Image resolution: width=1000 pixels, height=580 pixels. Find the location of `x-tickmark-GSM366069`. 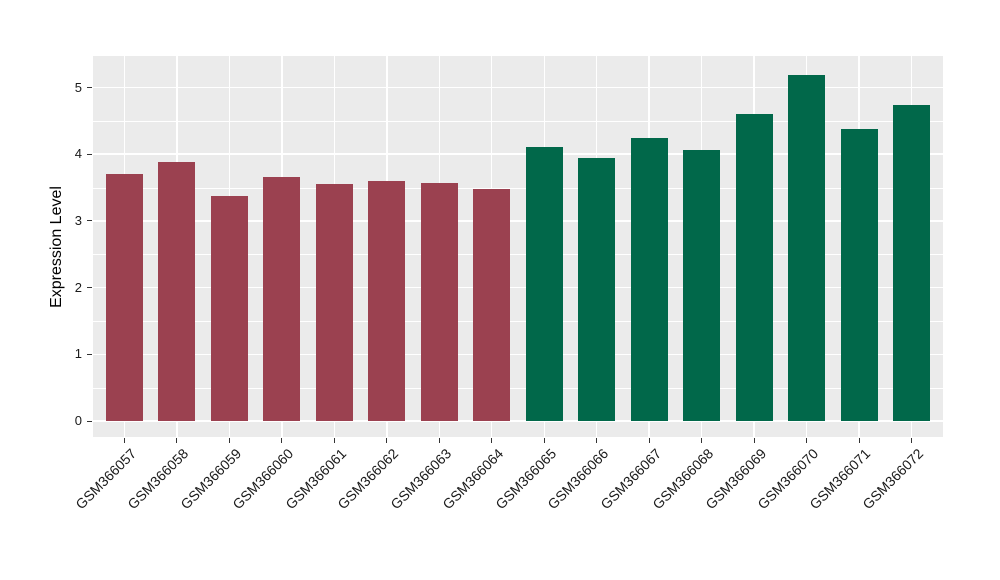

x-tickmark-GSM366069 is located at coordinates (754, 440).